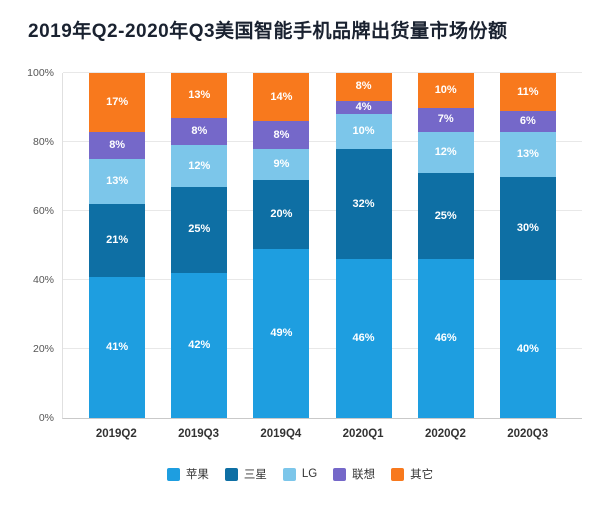 The image size is (600, 520). I want to click on bar-column-2019Q4: 49% 20% 9% 8% 14%, so click(281, 245).